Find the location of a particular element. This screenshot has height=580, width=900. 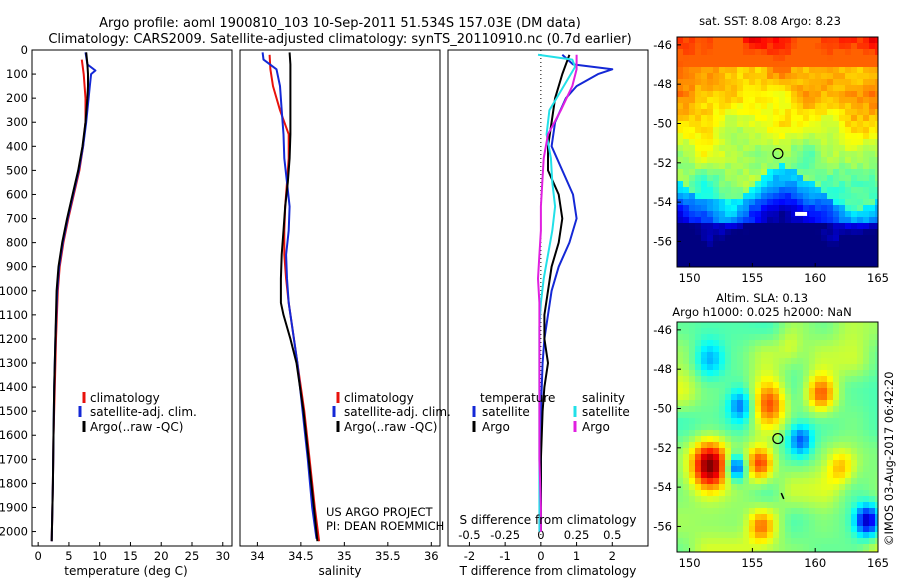

depth-tick-label: 500 is located at coordinates (17, 170).